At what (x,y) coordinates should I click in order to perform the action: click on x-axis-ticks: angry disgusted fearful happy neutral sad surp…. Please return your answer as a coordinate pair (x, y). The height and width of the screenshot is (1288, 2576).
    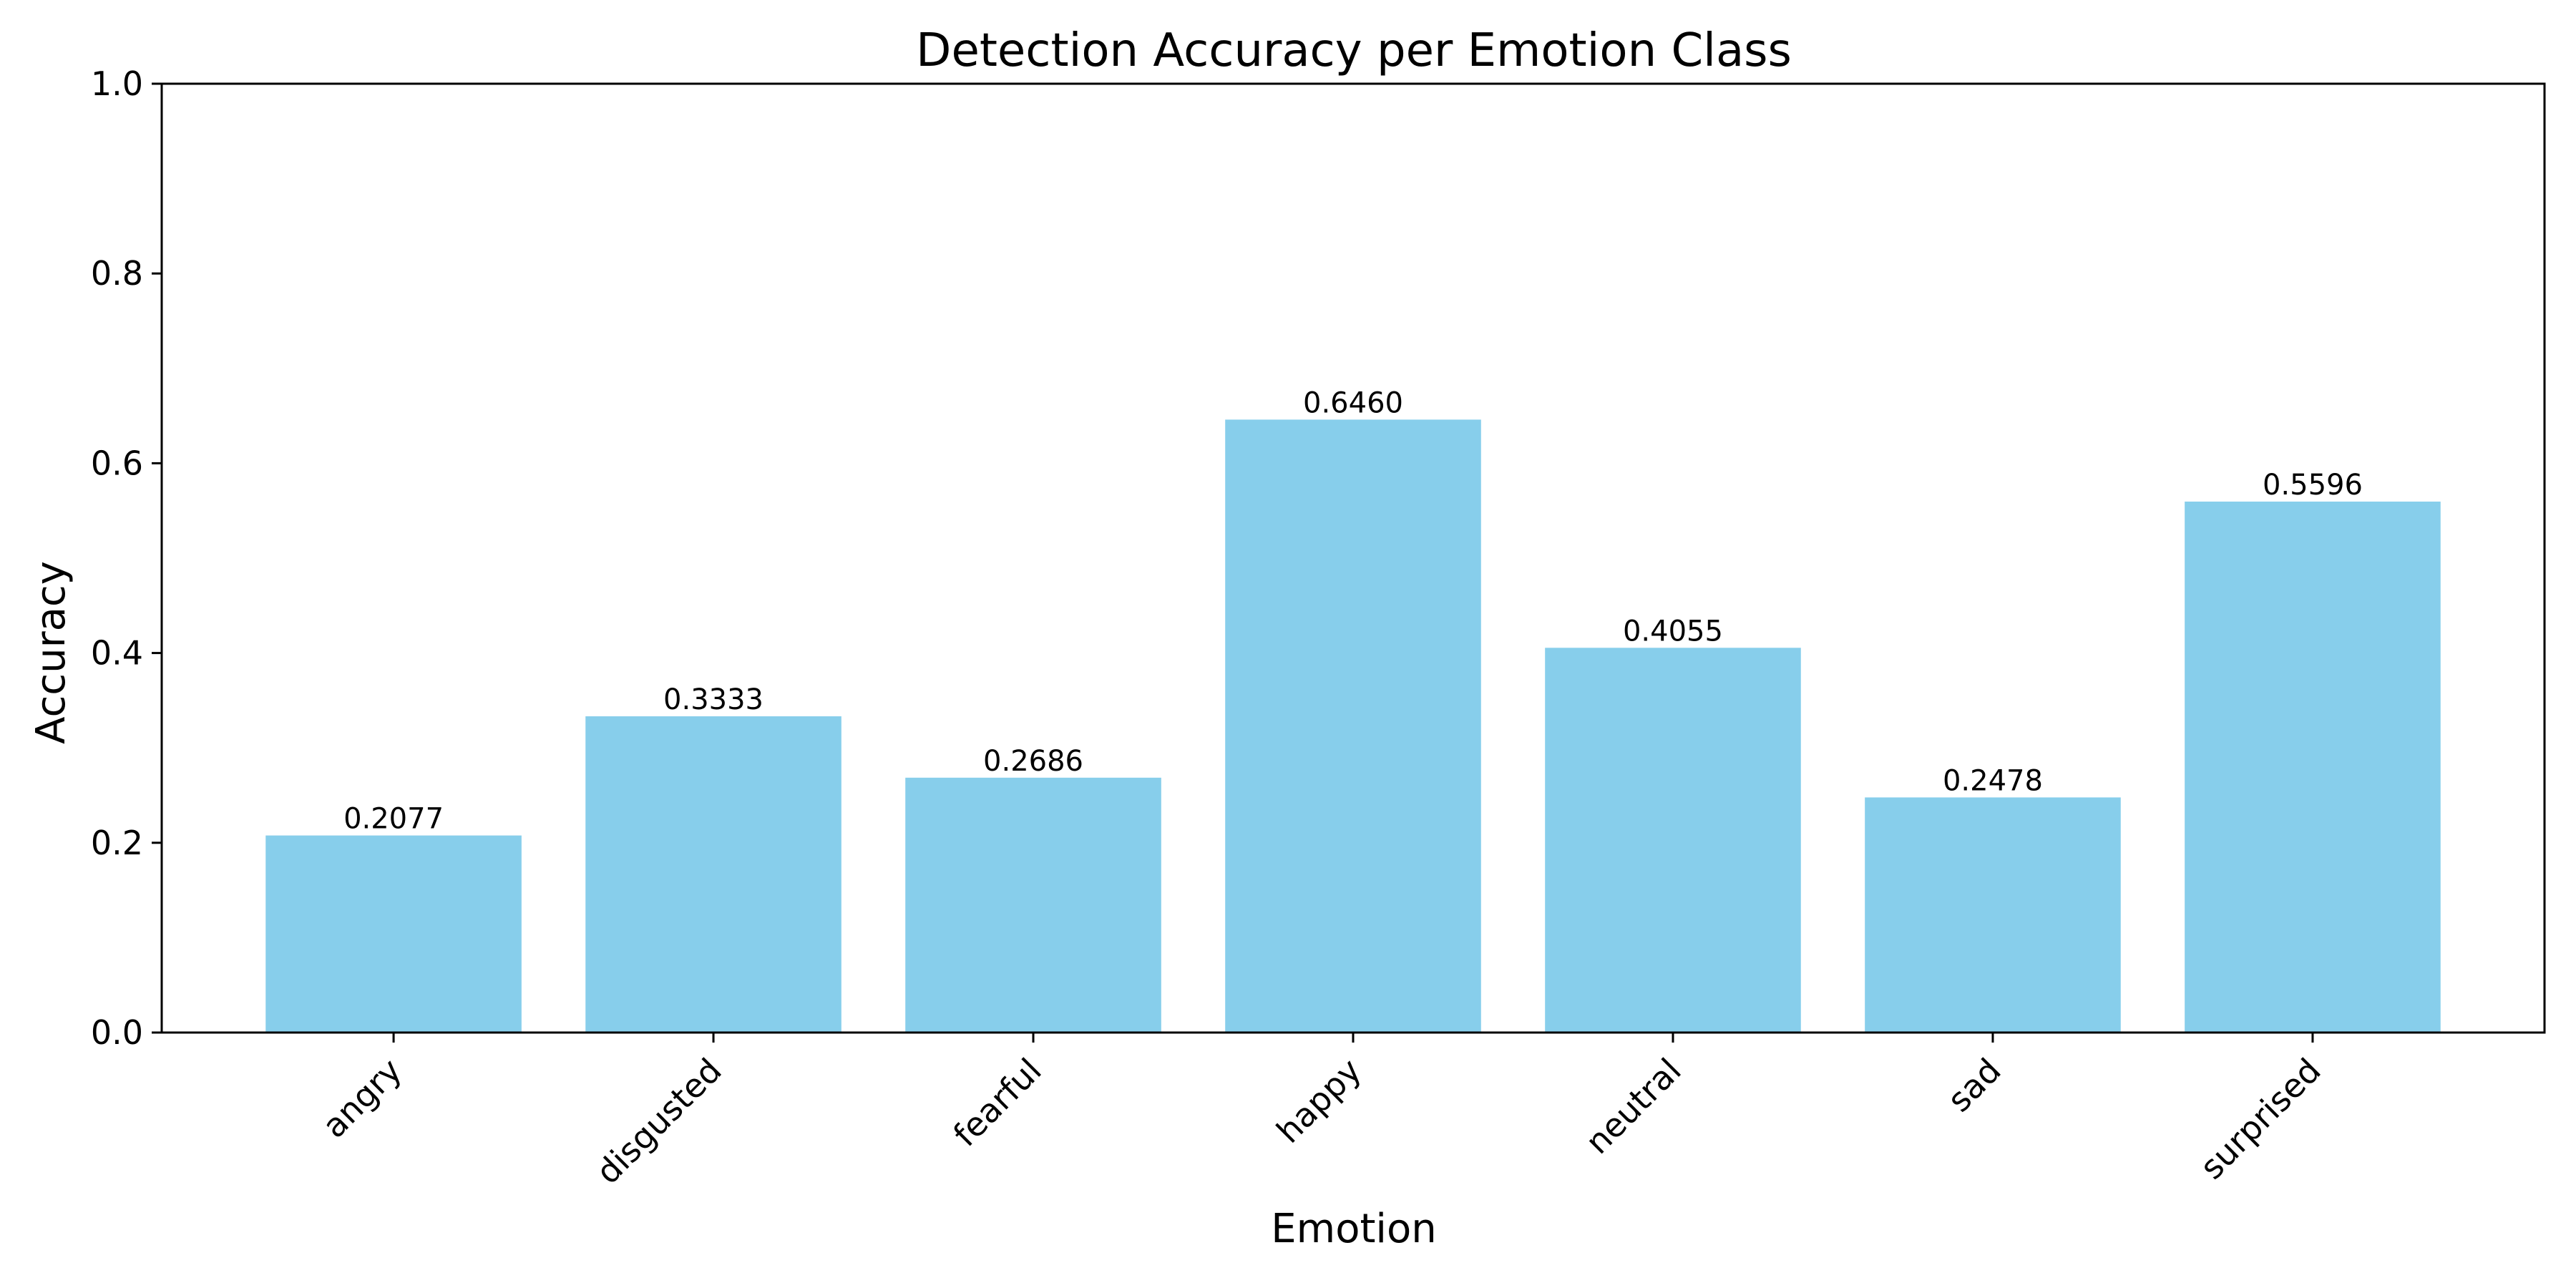
    Looking at the image, I should click on (1321, 1112).